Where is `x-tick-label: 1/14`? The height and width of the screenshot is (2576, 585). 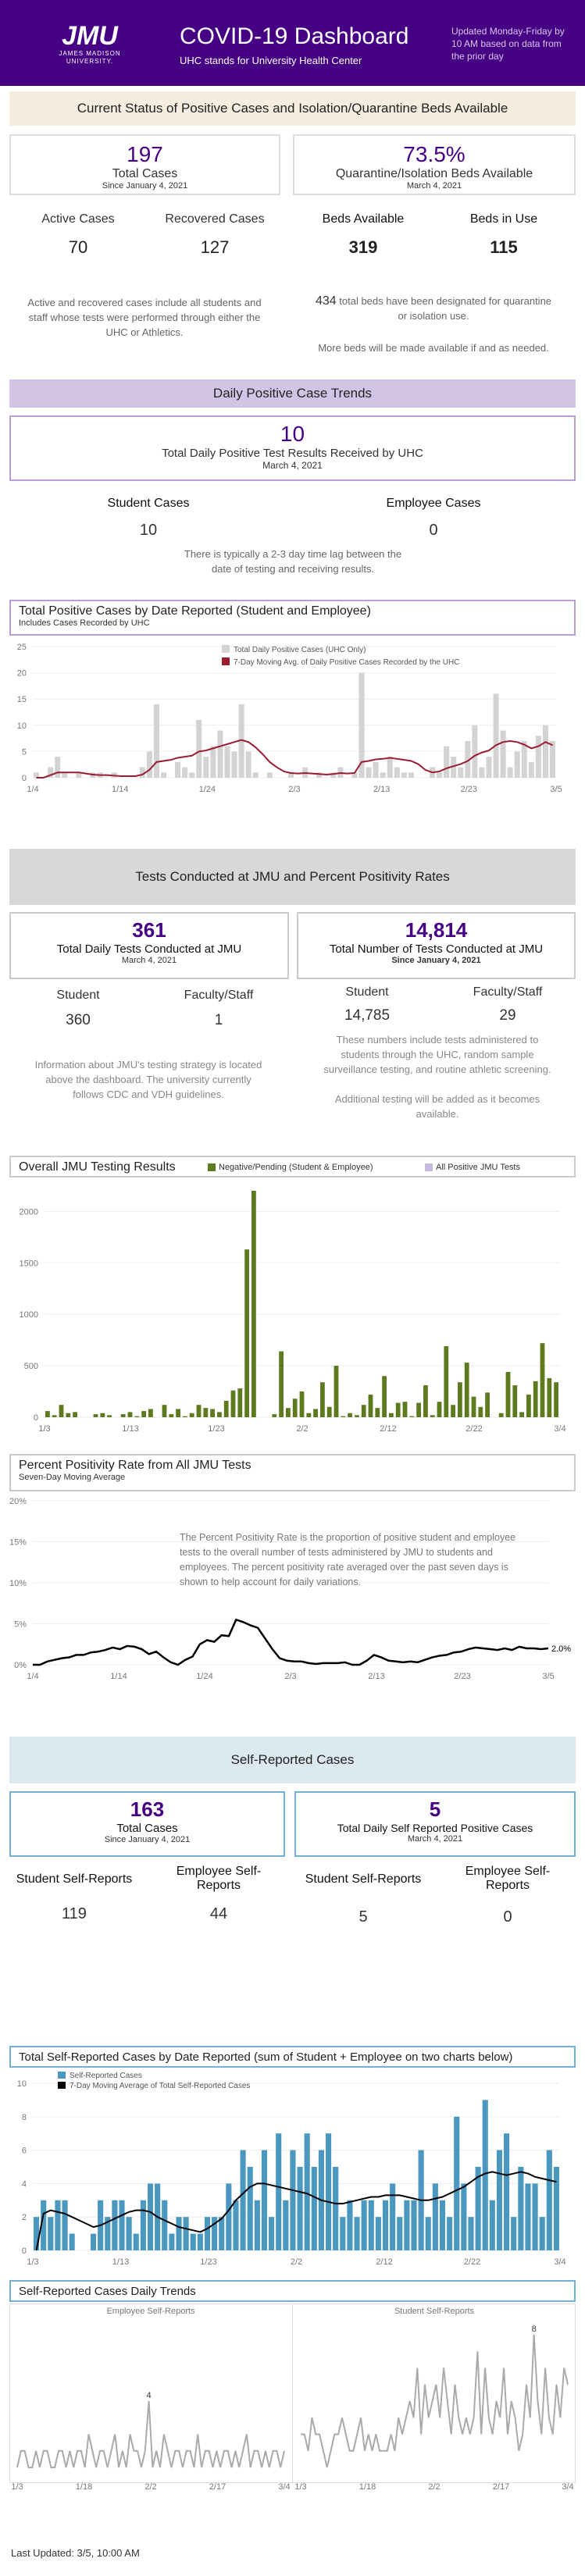
x-tick-label: 1/14 is located at coordinates (120, 790).